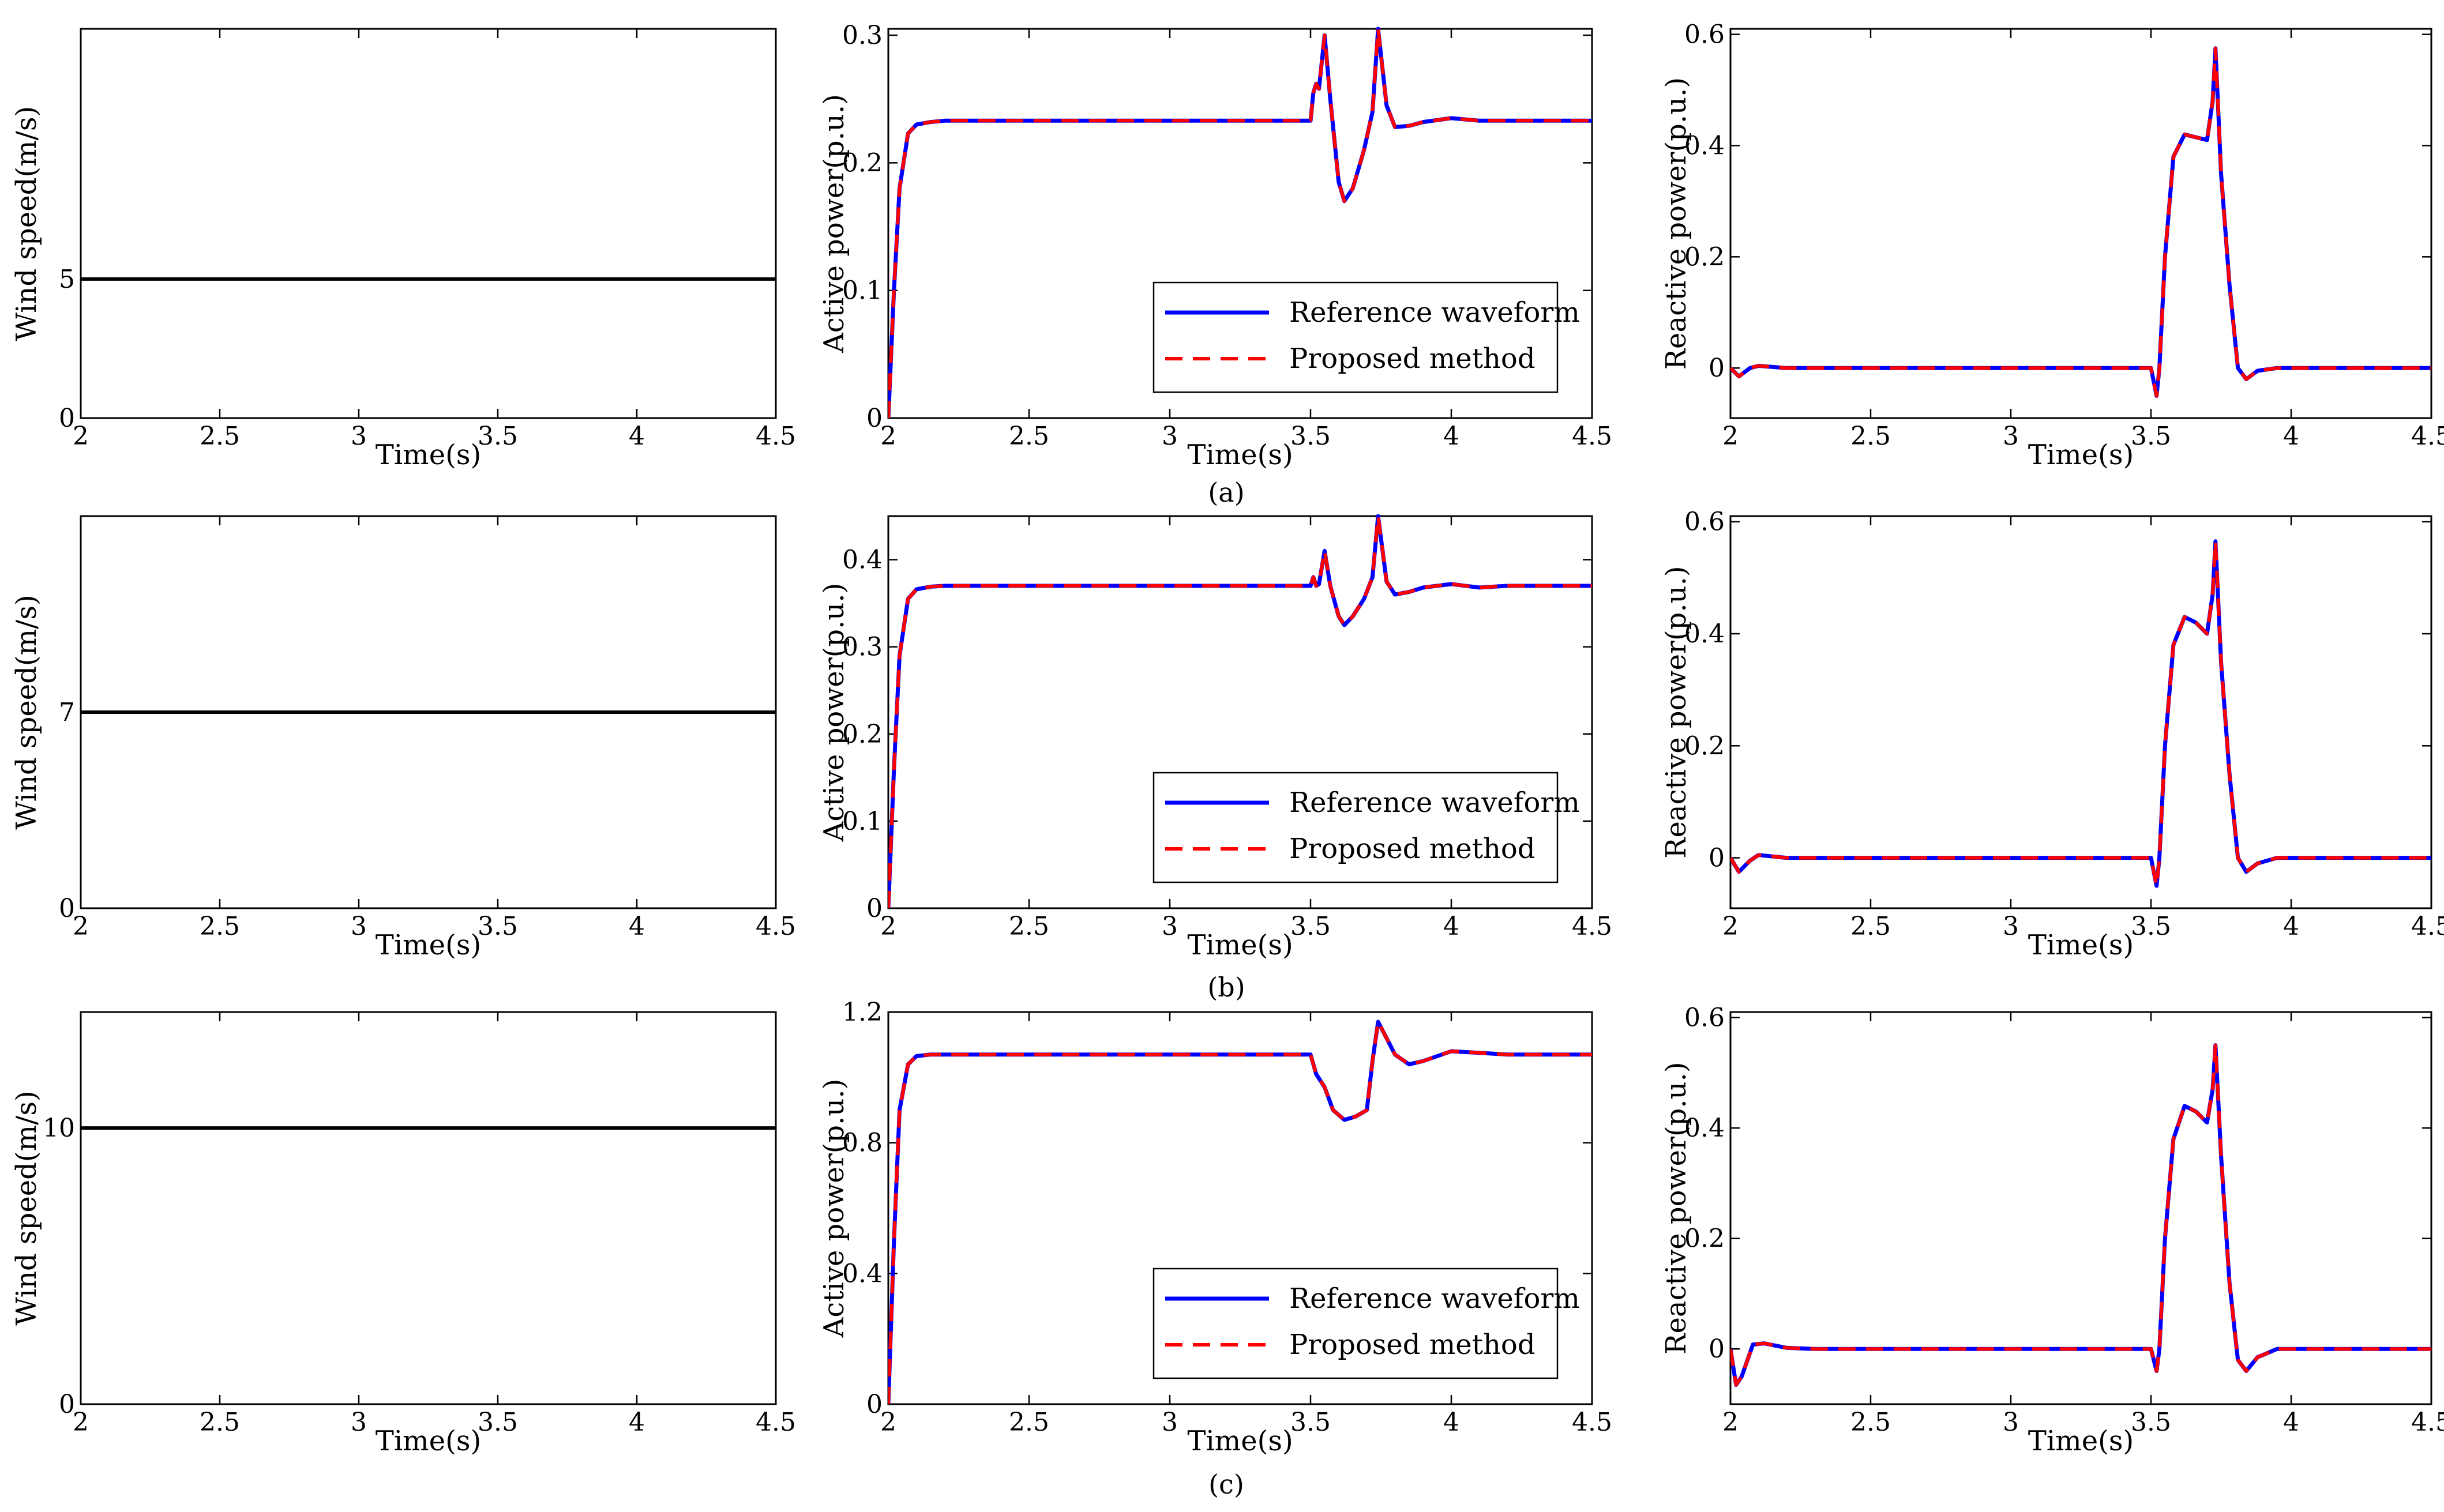 This screenshot has width=2444, height=1512. What do you see at coordinates (1226, 1484) in the screenshot?
I see `caption-c: (c)` at bounding box center [1226, 1484].